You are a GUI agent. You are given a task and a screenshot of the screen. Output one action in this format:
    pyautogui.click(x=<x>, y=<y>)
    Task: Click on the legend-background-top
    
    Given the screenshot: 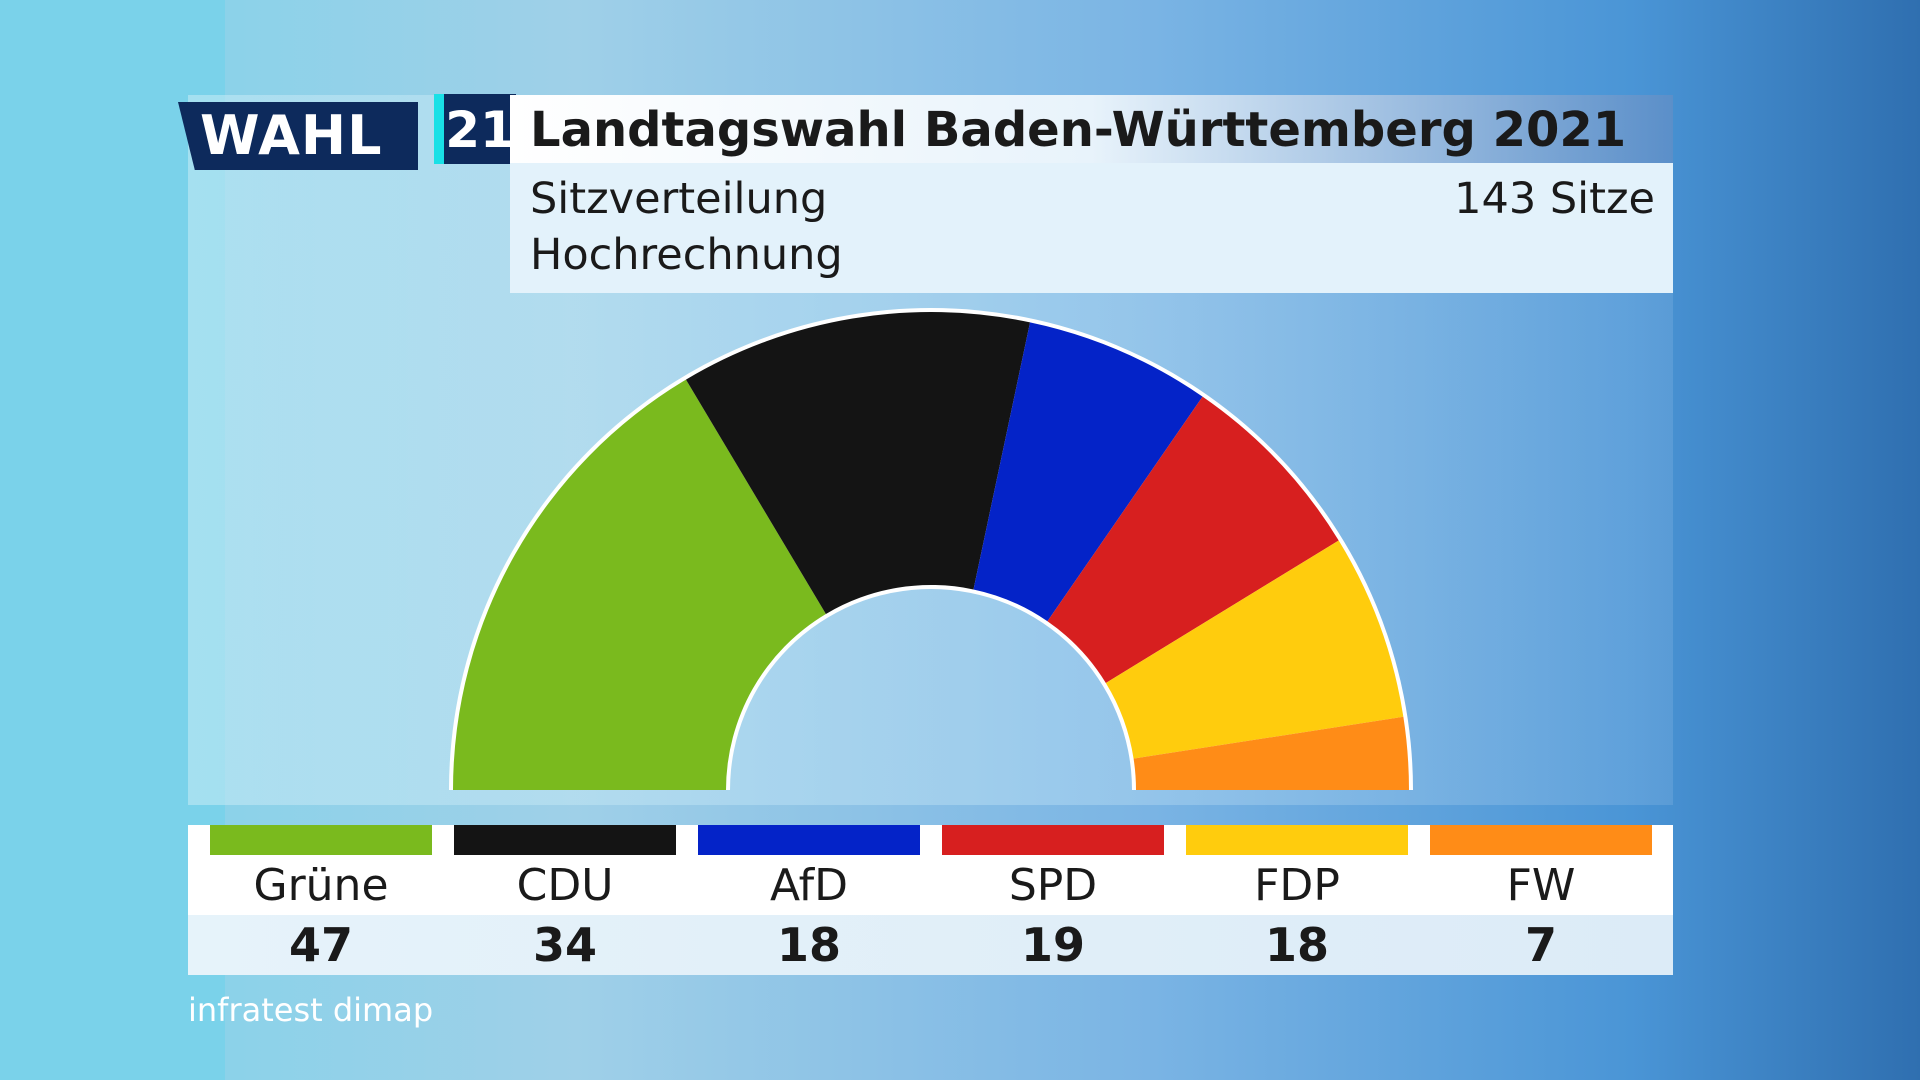 What is the action you would take?
    pyautogui.click(x=930, y=870)
    